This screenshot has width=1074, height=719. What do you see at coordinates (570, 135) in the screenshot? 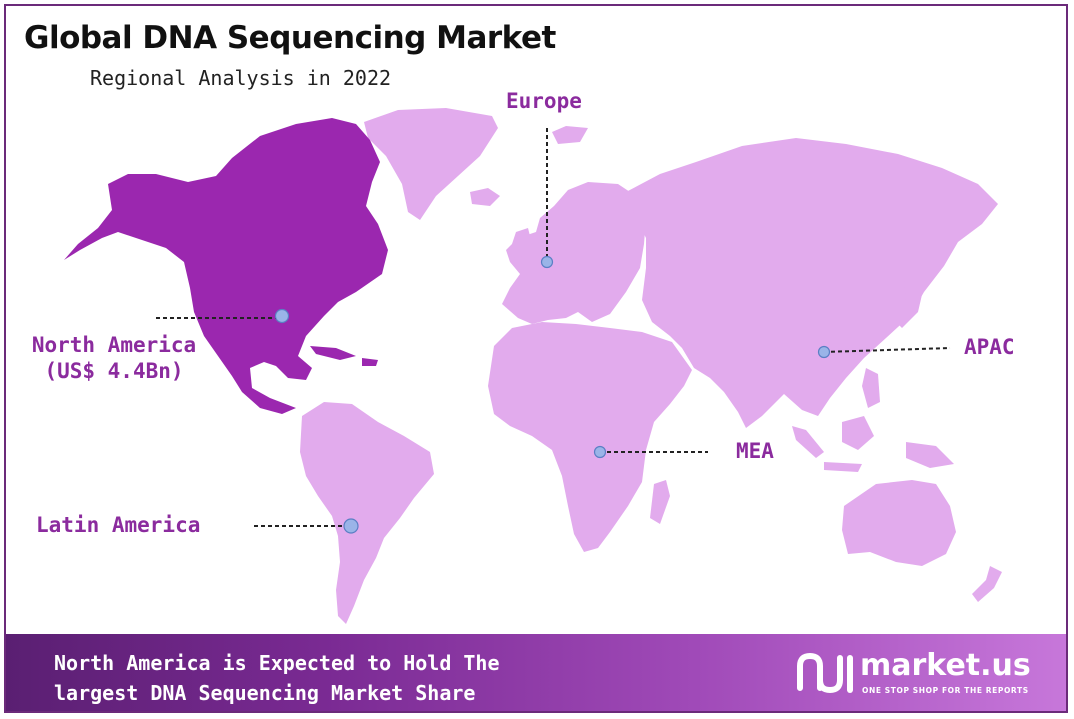
I see `svalbard-shape` at bounding box center [570, 135].